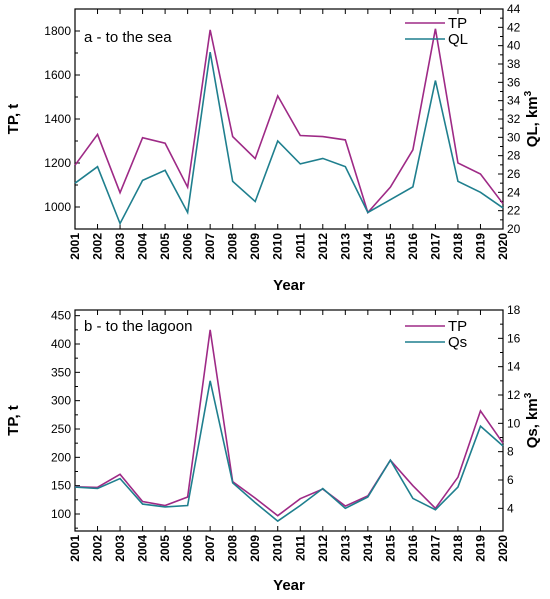 This screenshot has width=550, height=599. Describe the element at coordinates (233, 548) in the screenshot. I see `panel-b-x-tick-label: 2008` at that location.